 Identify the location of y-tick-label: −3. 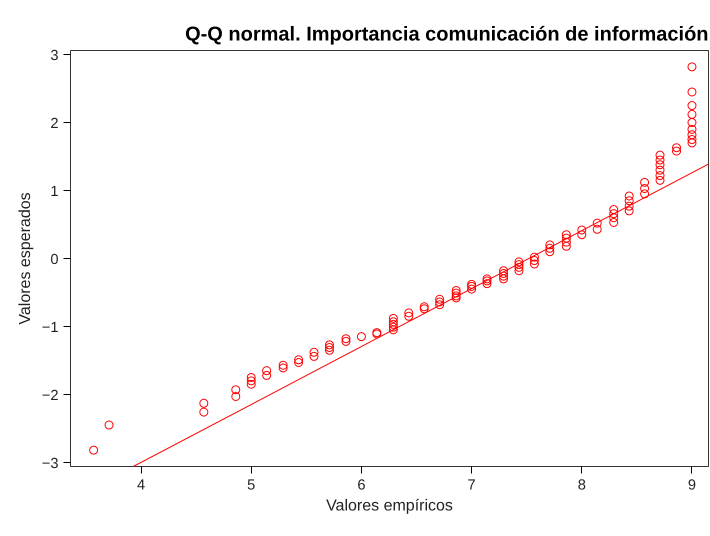
(50, 464).